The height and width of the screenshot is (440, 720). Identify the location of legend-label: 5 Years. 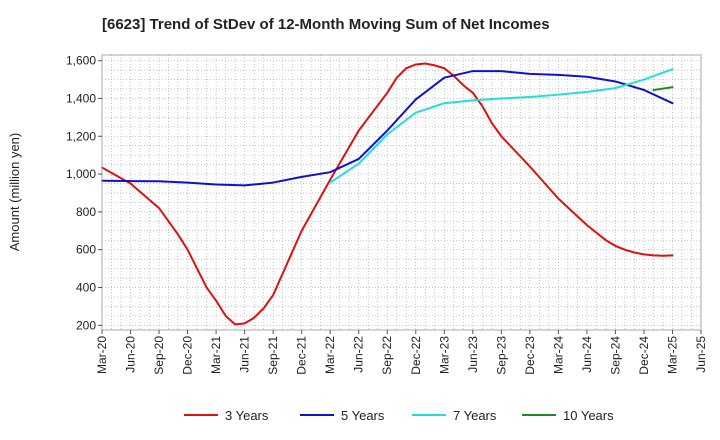
(363, 415).